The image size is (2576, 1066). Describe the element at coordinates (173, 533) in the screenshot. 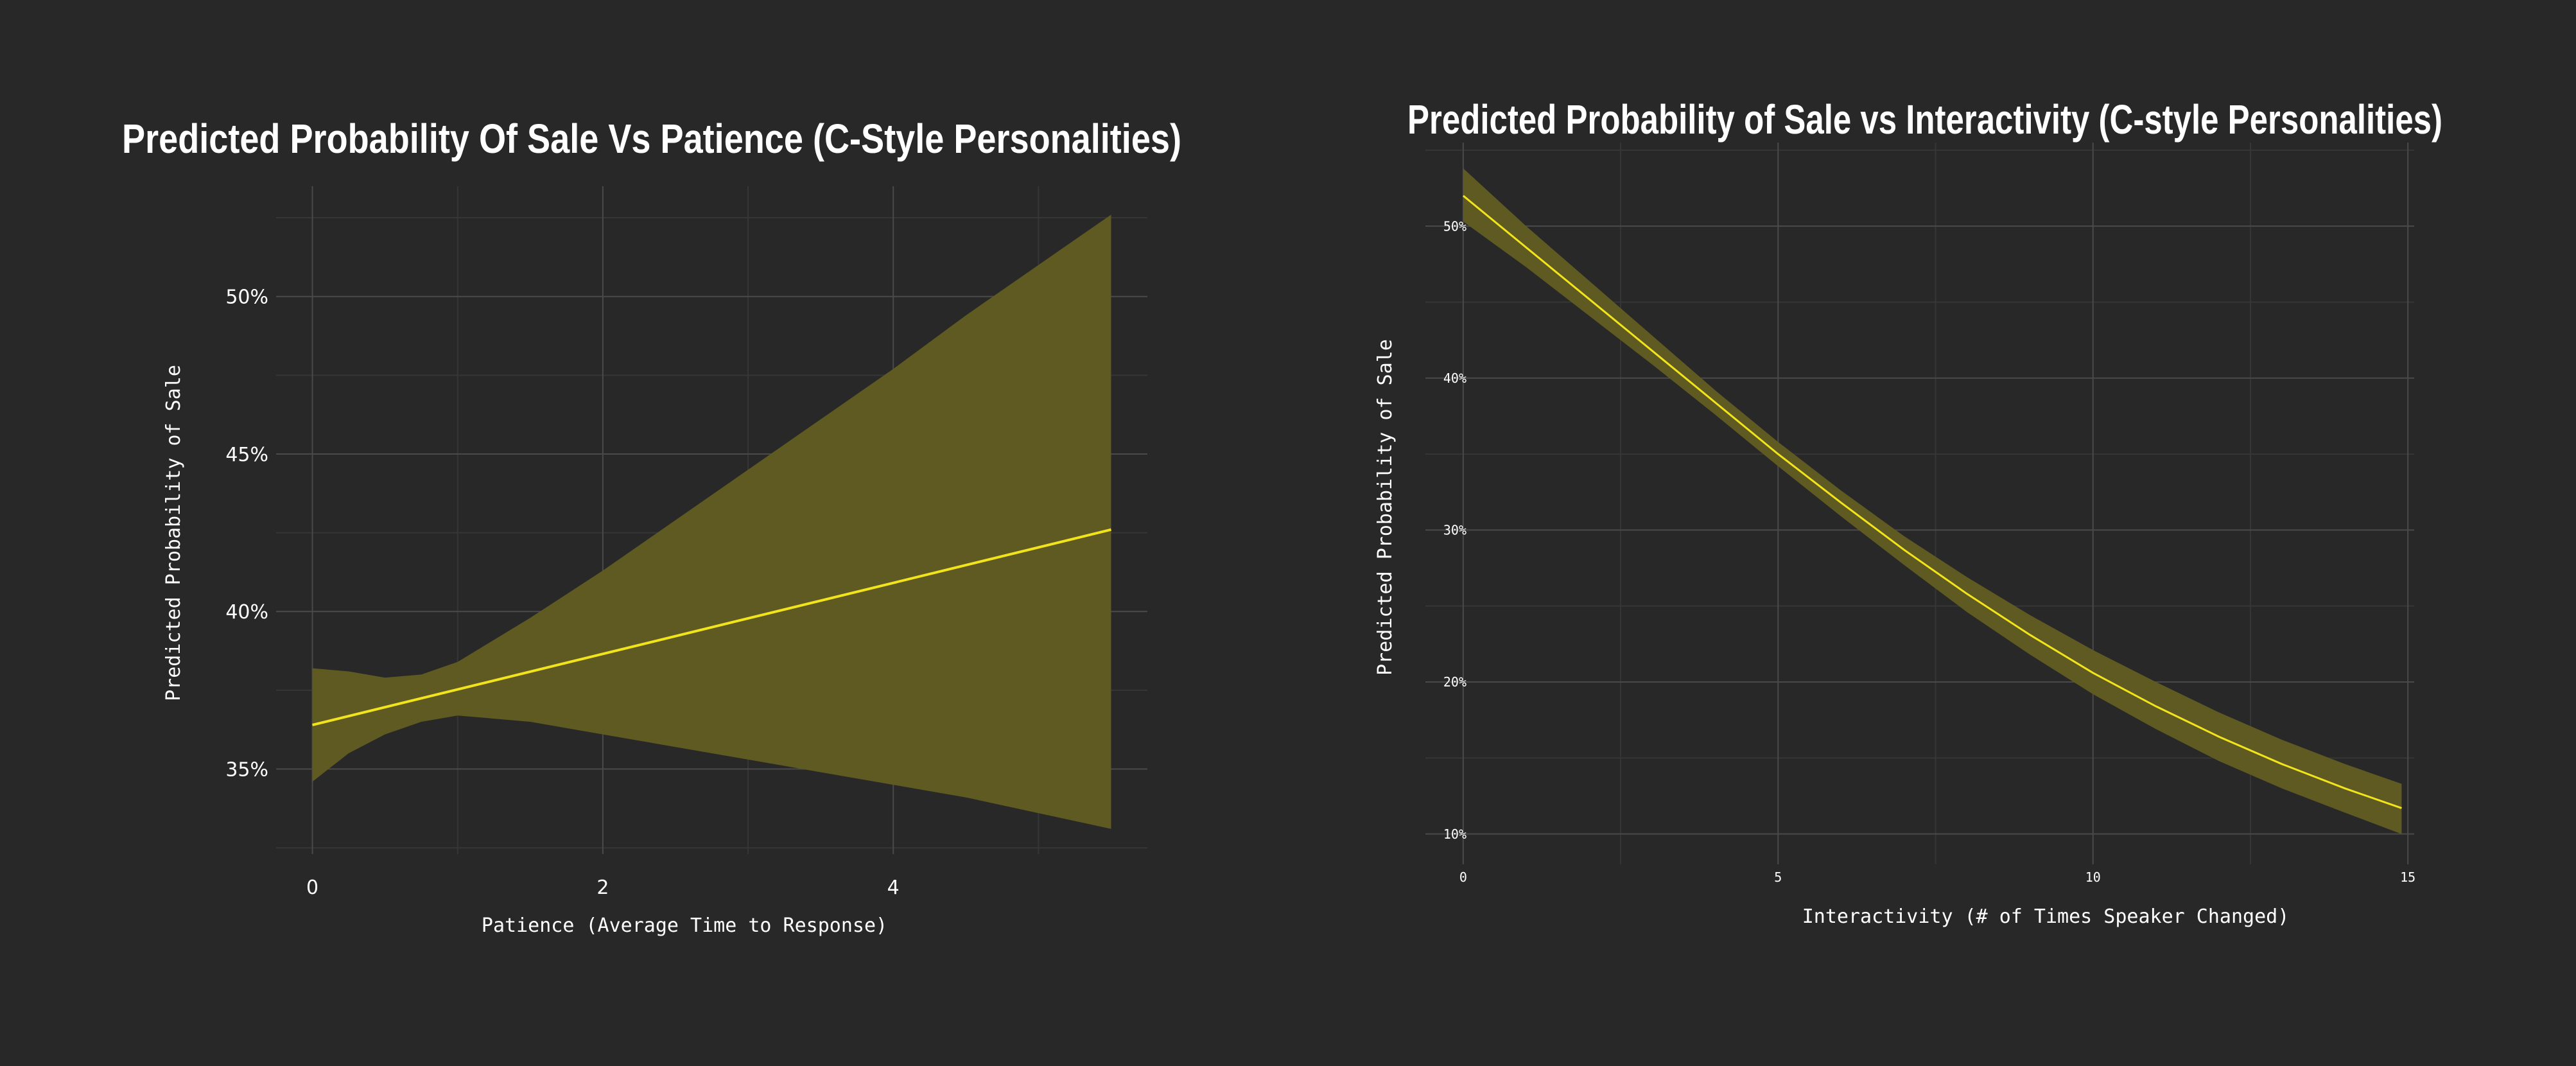

I see `chart-patience-y-axis-title: Predicted Probability of Sale` at that location.